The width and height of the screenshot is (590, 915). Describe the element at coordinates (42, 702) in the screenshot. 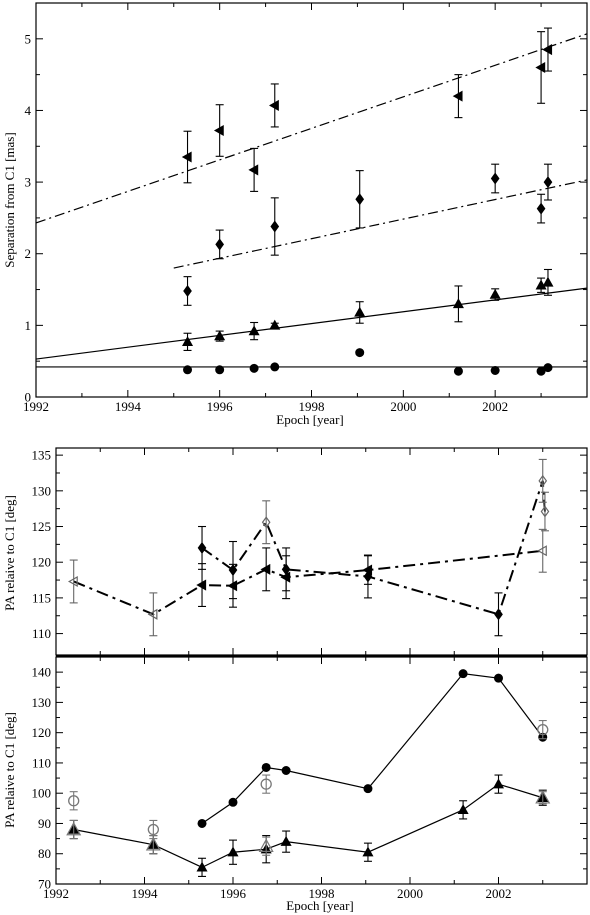

I see `y-tick-label: 130` at that location.